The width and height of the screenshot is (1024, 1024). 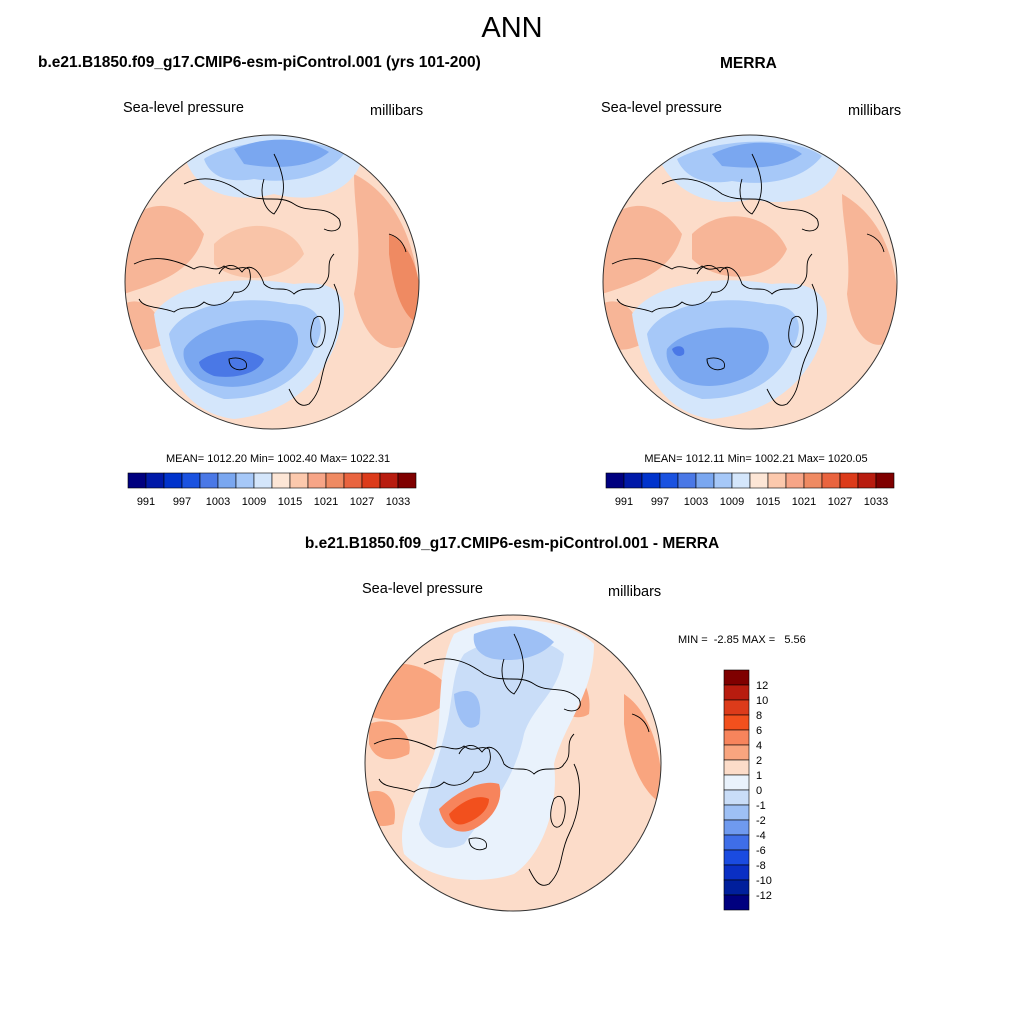 I want to click on colorbar-diff-tick-label: -10, so click(x=764, y=881).